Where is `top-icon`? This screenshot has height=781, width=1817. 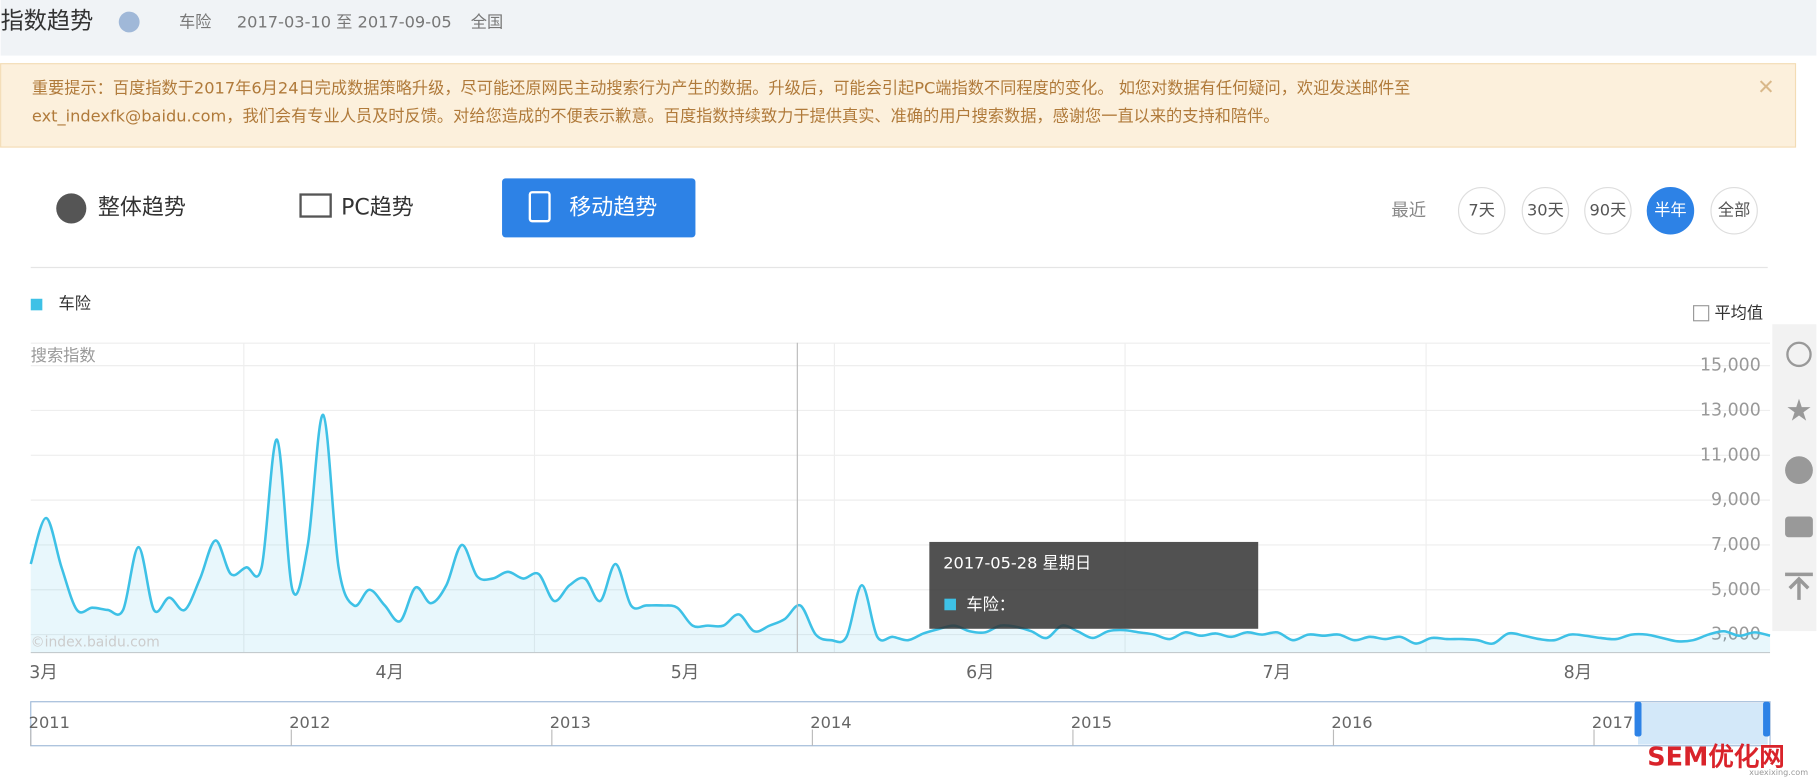 top-icon is located at coordinates (1799, 586).